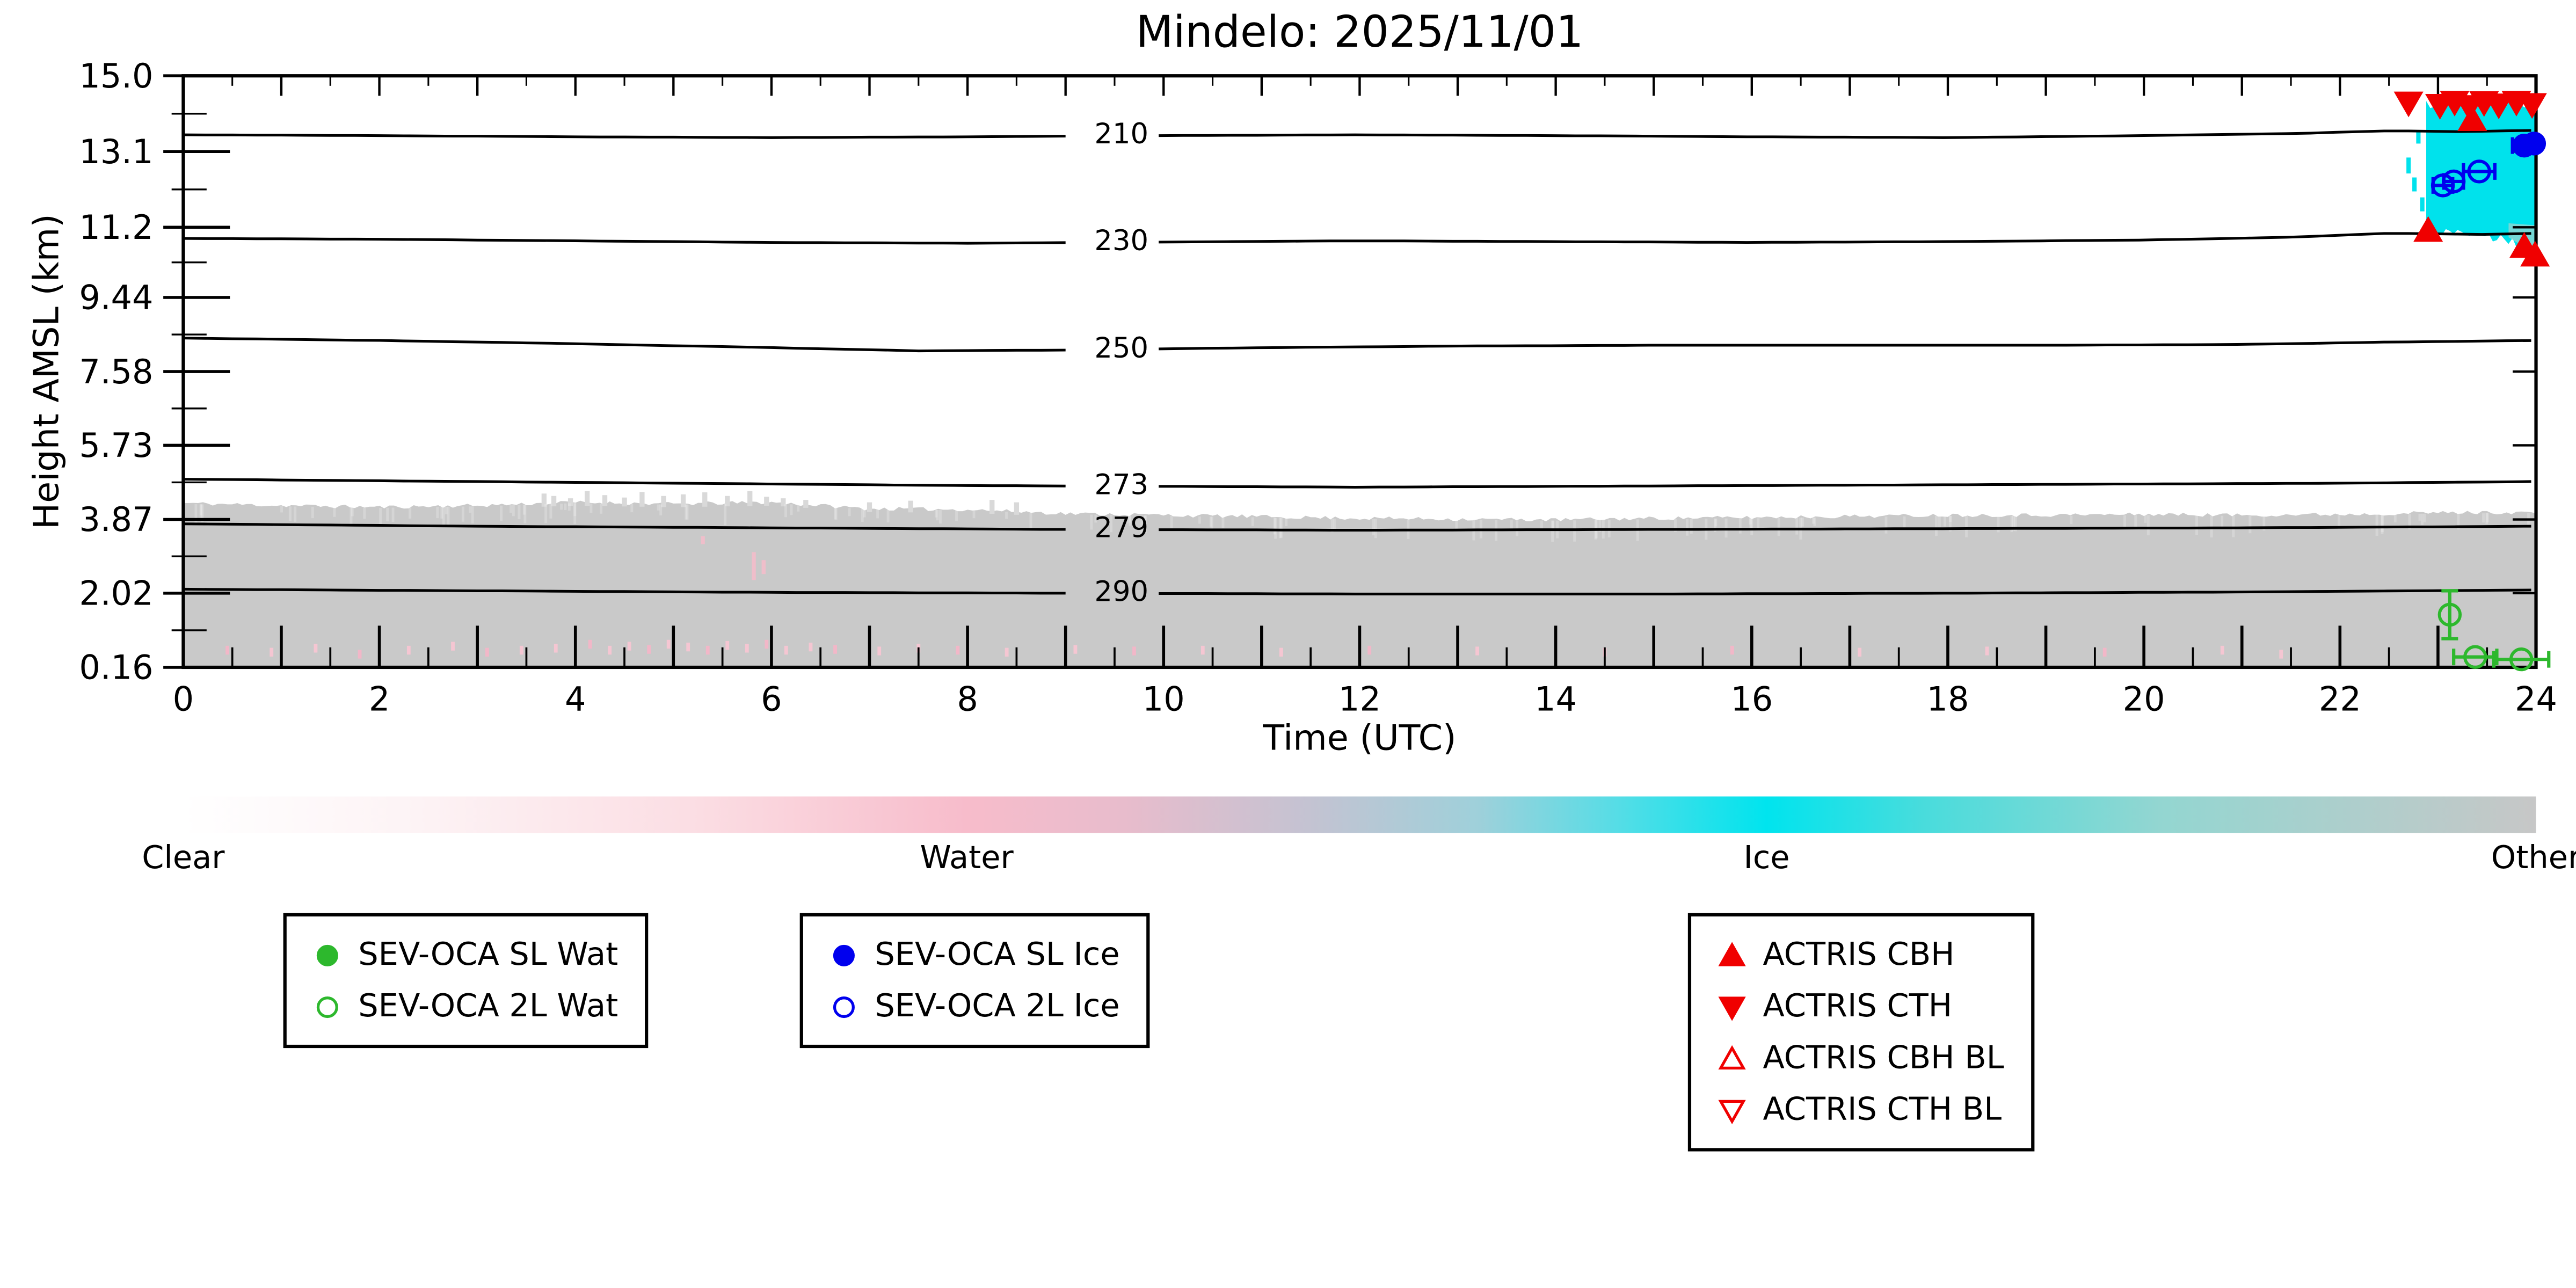 This screenshot has width=2576, height=1288. I want to click on series-actris-cth, so click(2470, 106).